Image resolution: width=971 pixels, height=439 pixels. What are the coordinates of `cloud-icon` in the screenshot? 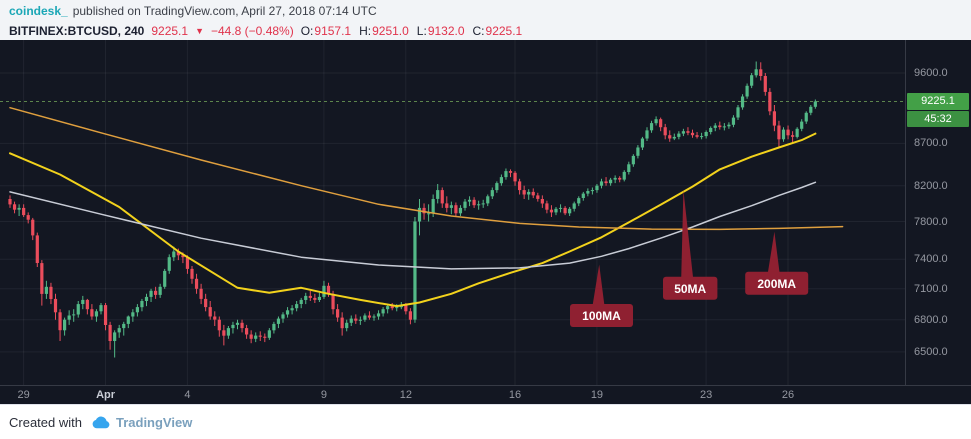 It's located at (101, 422).